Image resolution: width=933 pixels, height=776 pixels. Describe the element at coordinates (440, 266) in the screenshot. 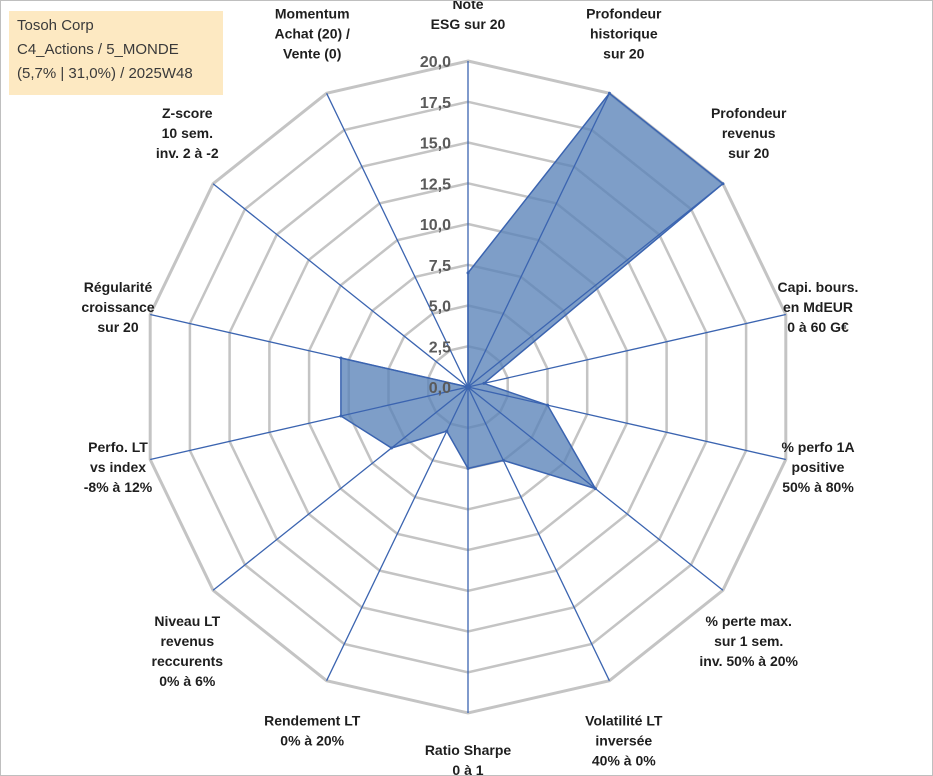

I see `tick-label-3: 7,5` at that location.